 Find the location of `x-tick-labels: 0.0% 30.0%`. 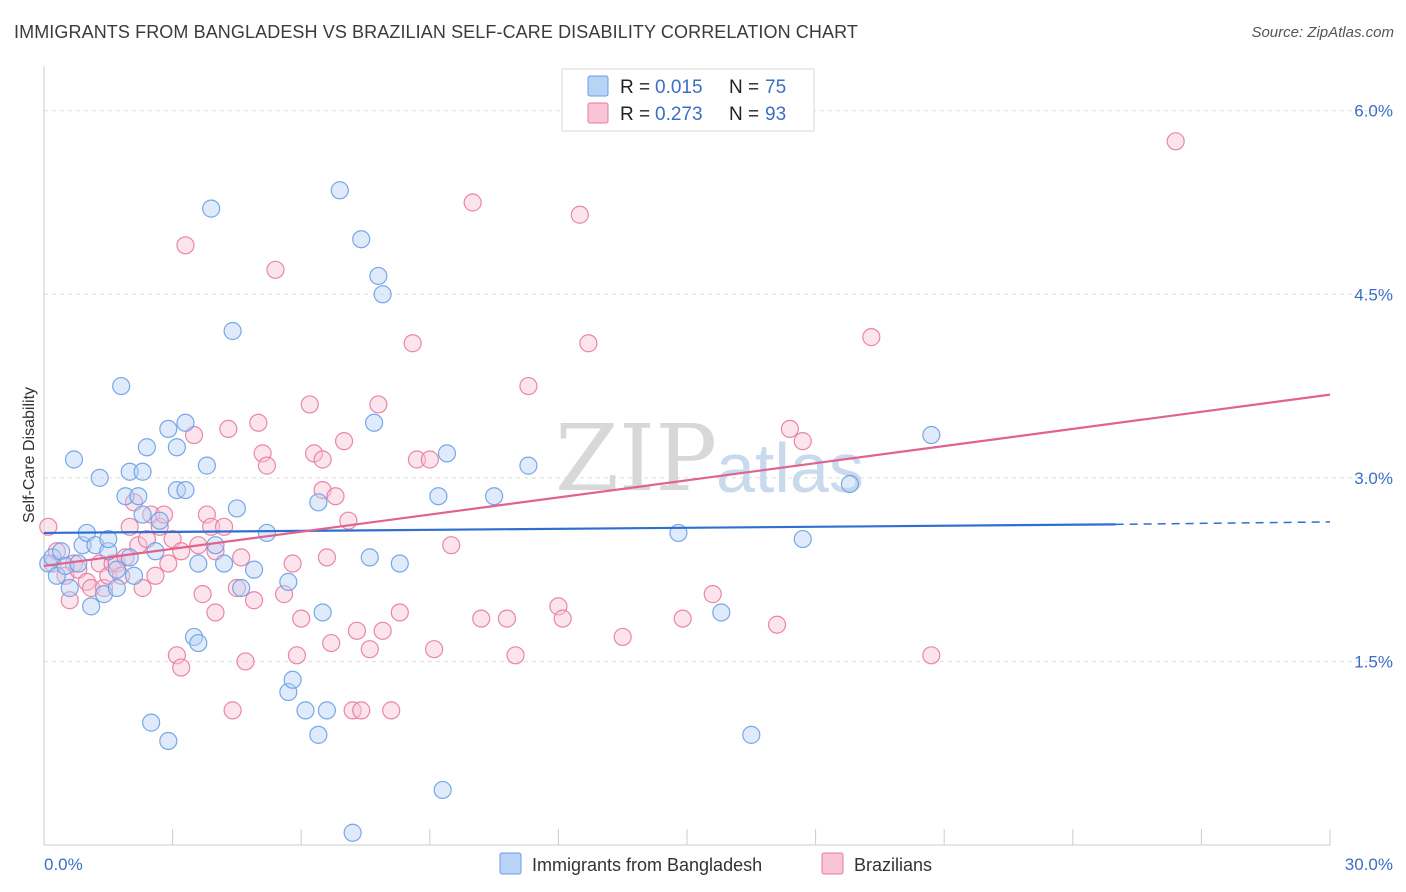

x-tick-labels: 0.0% 30.0% is located at coordinates (718, 864).